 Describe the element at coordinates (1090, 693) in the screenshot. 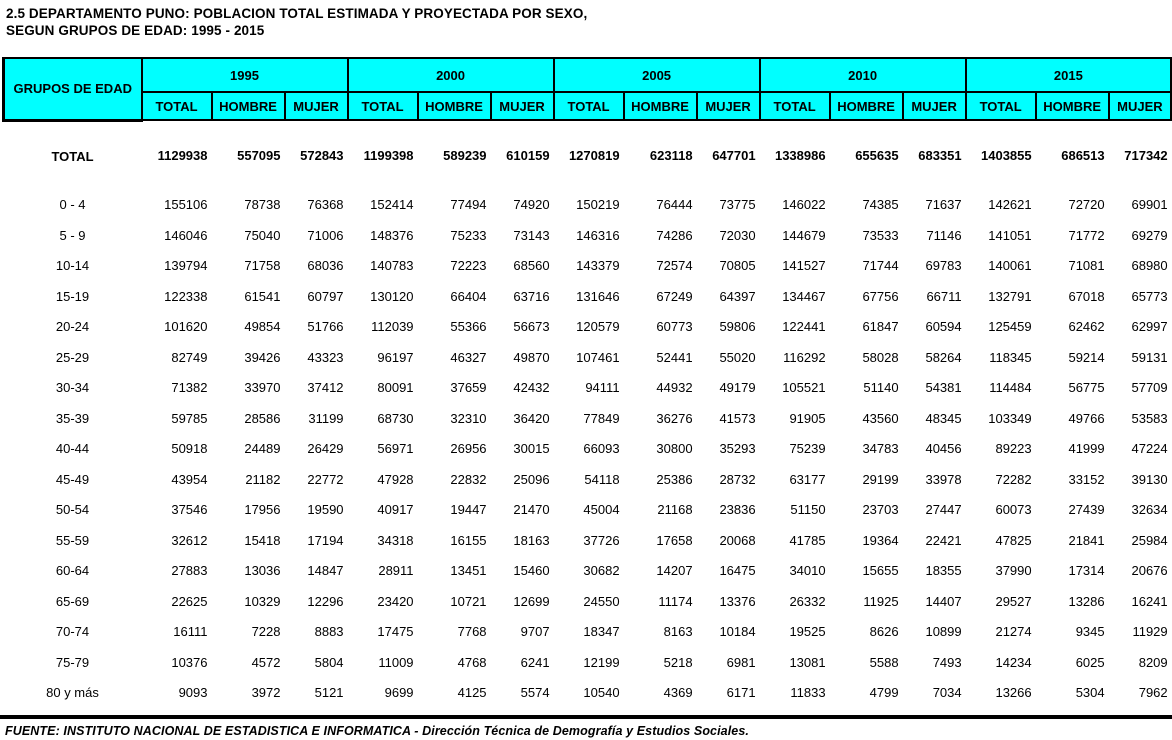

I see `cell: 5304` at that location.